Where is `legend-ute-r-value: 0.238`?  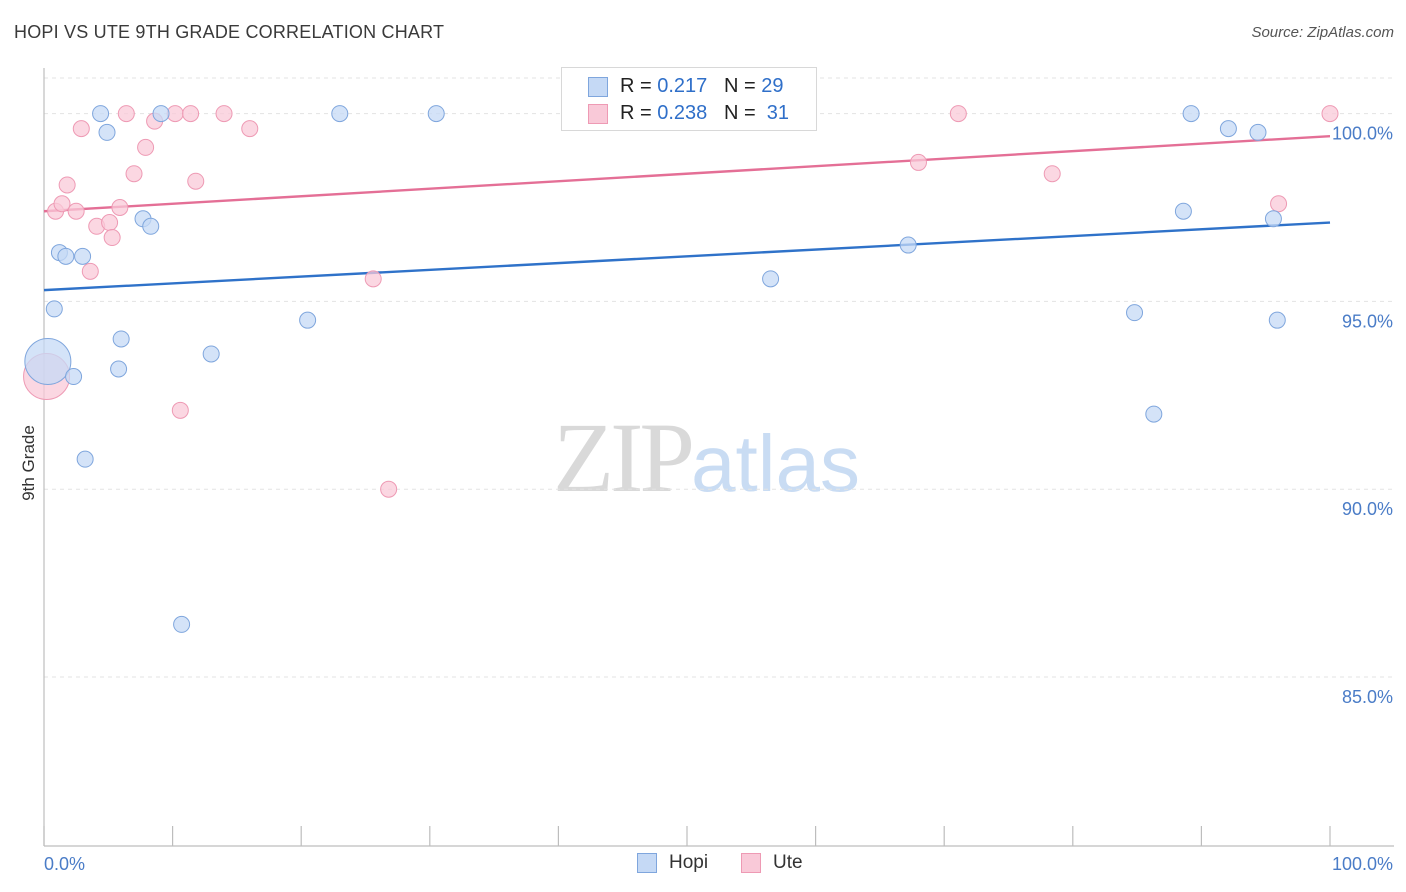 legend-ute-r-value: 0.238 is located at coordinates (682, 113).